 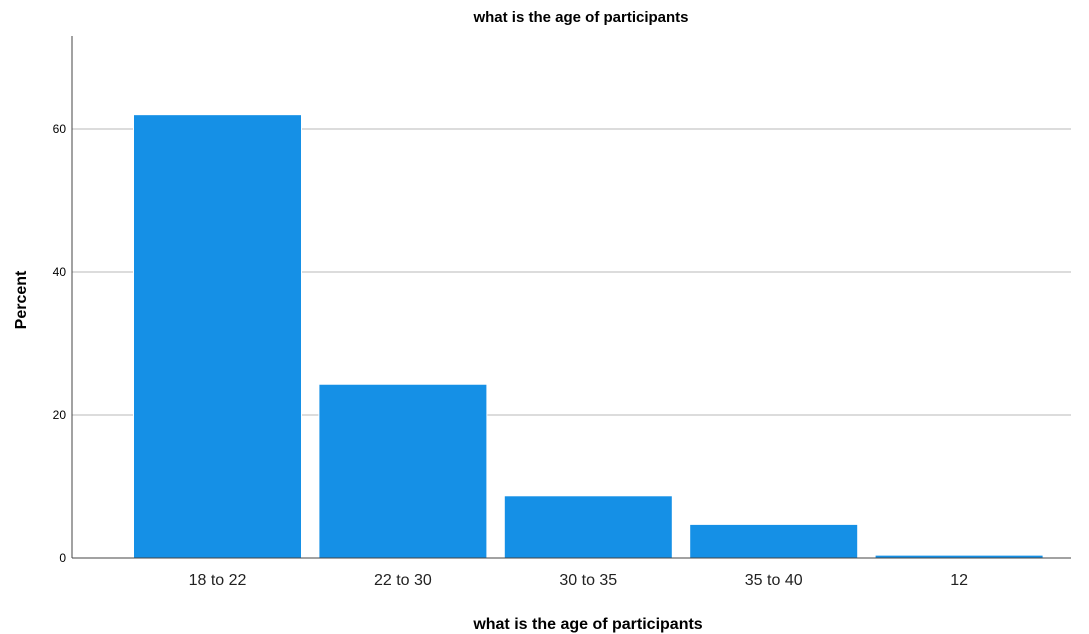 I want to click on x-tick-label: 22 to 30, so click(x=403, y=580).